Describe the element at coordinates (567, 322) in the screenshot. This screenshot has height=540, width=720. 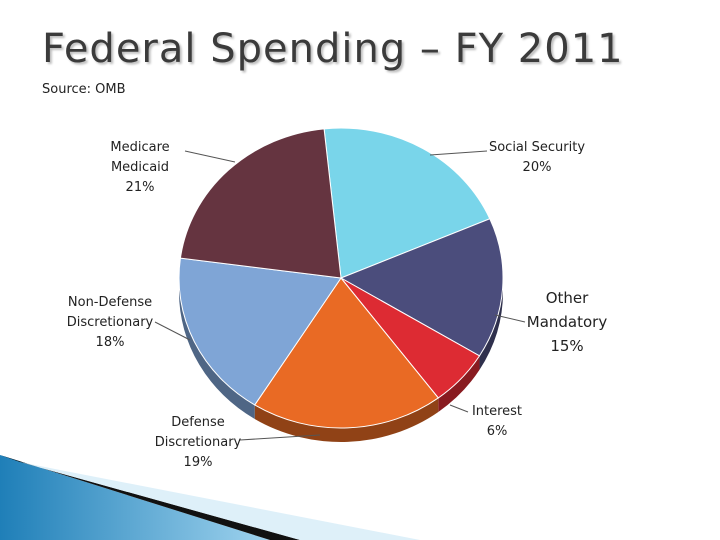
I see `slice-label: Other Mandatory 15%` at that location.